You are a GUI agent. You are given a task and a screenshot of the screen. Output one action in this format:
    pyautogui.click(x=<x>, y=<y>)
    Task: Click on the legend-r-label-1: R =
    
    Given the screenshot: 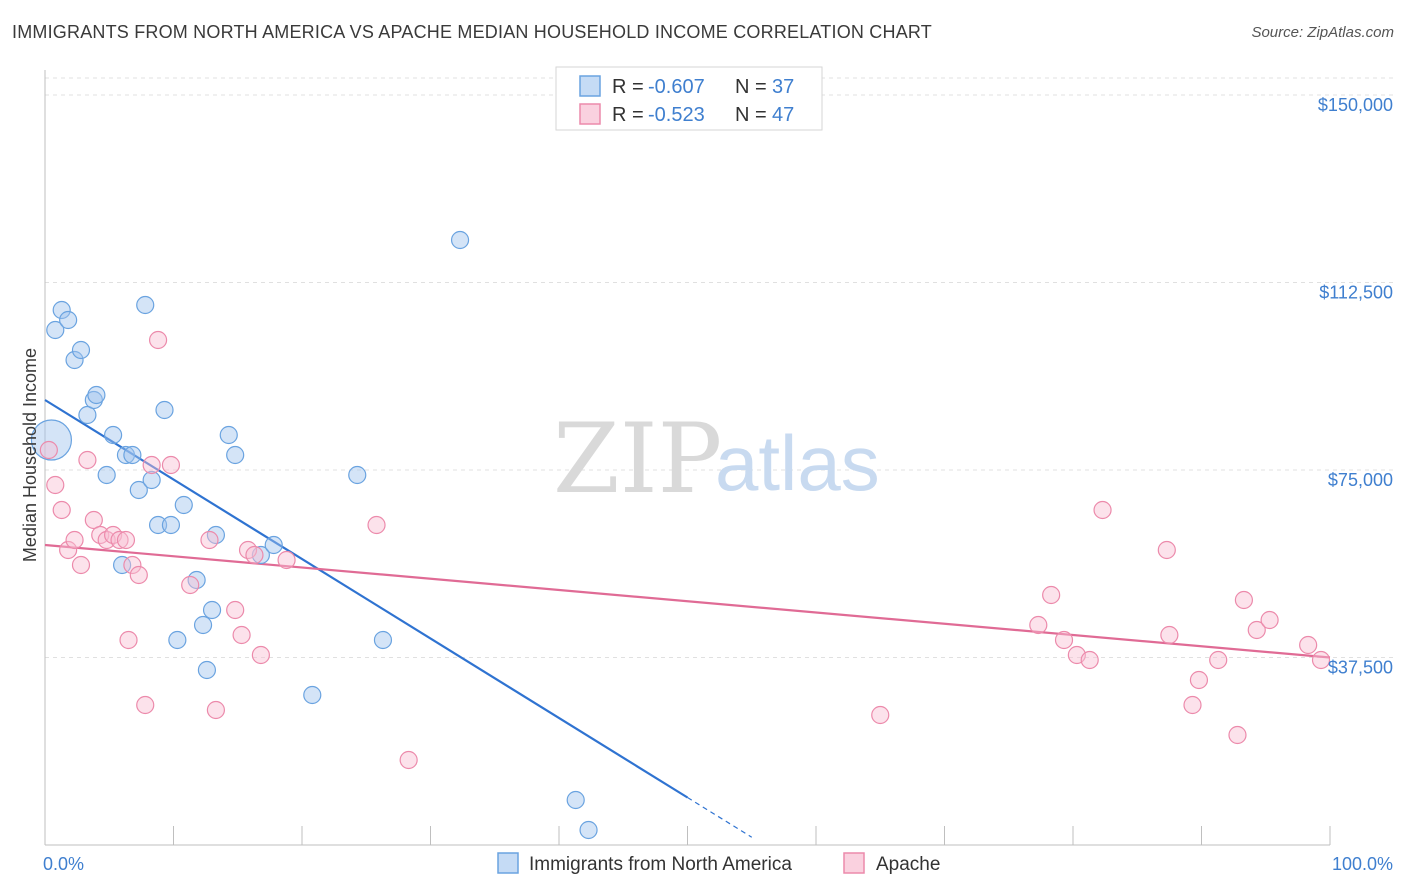 What is the action you would take?
    pyautogui.click(x=628, y=87)
    